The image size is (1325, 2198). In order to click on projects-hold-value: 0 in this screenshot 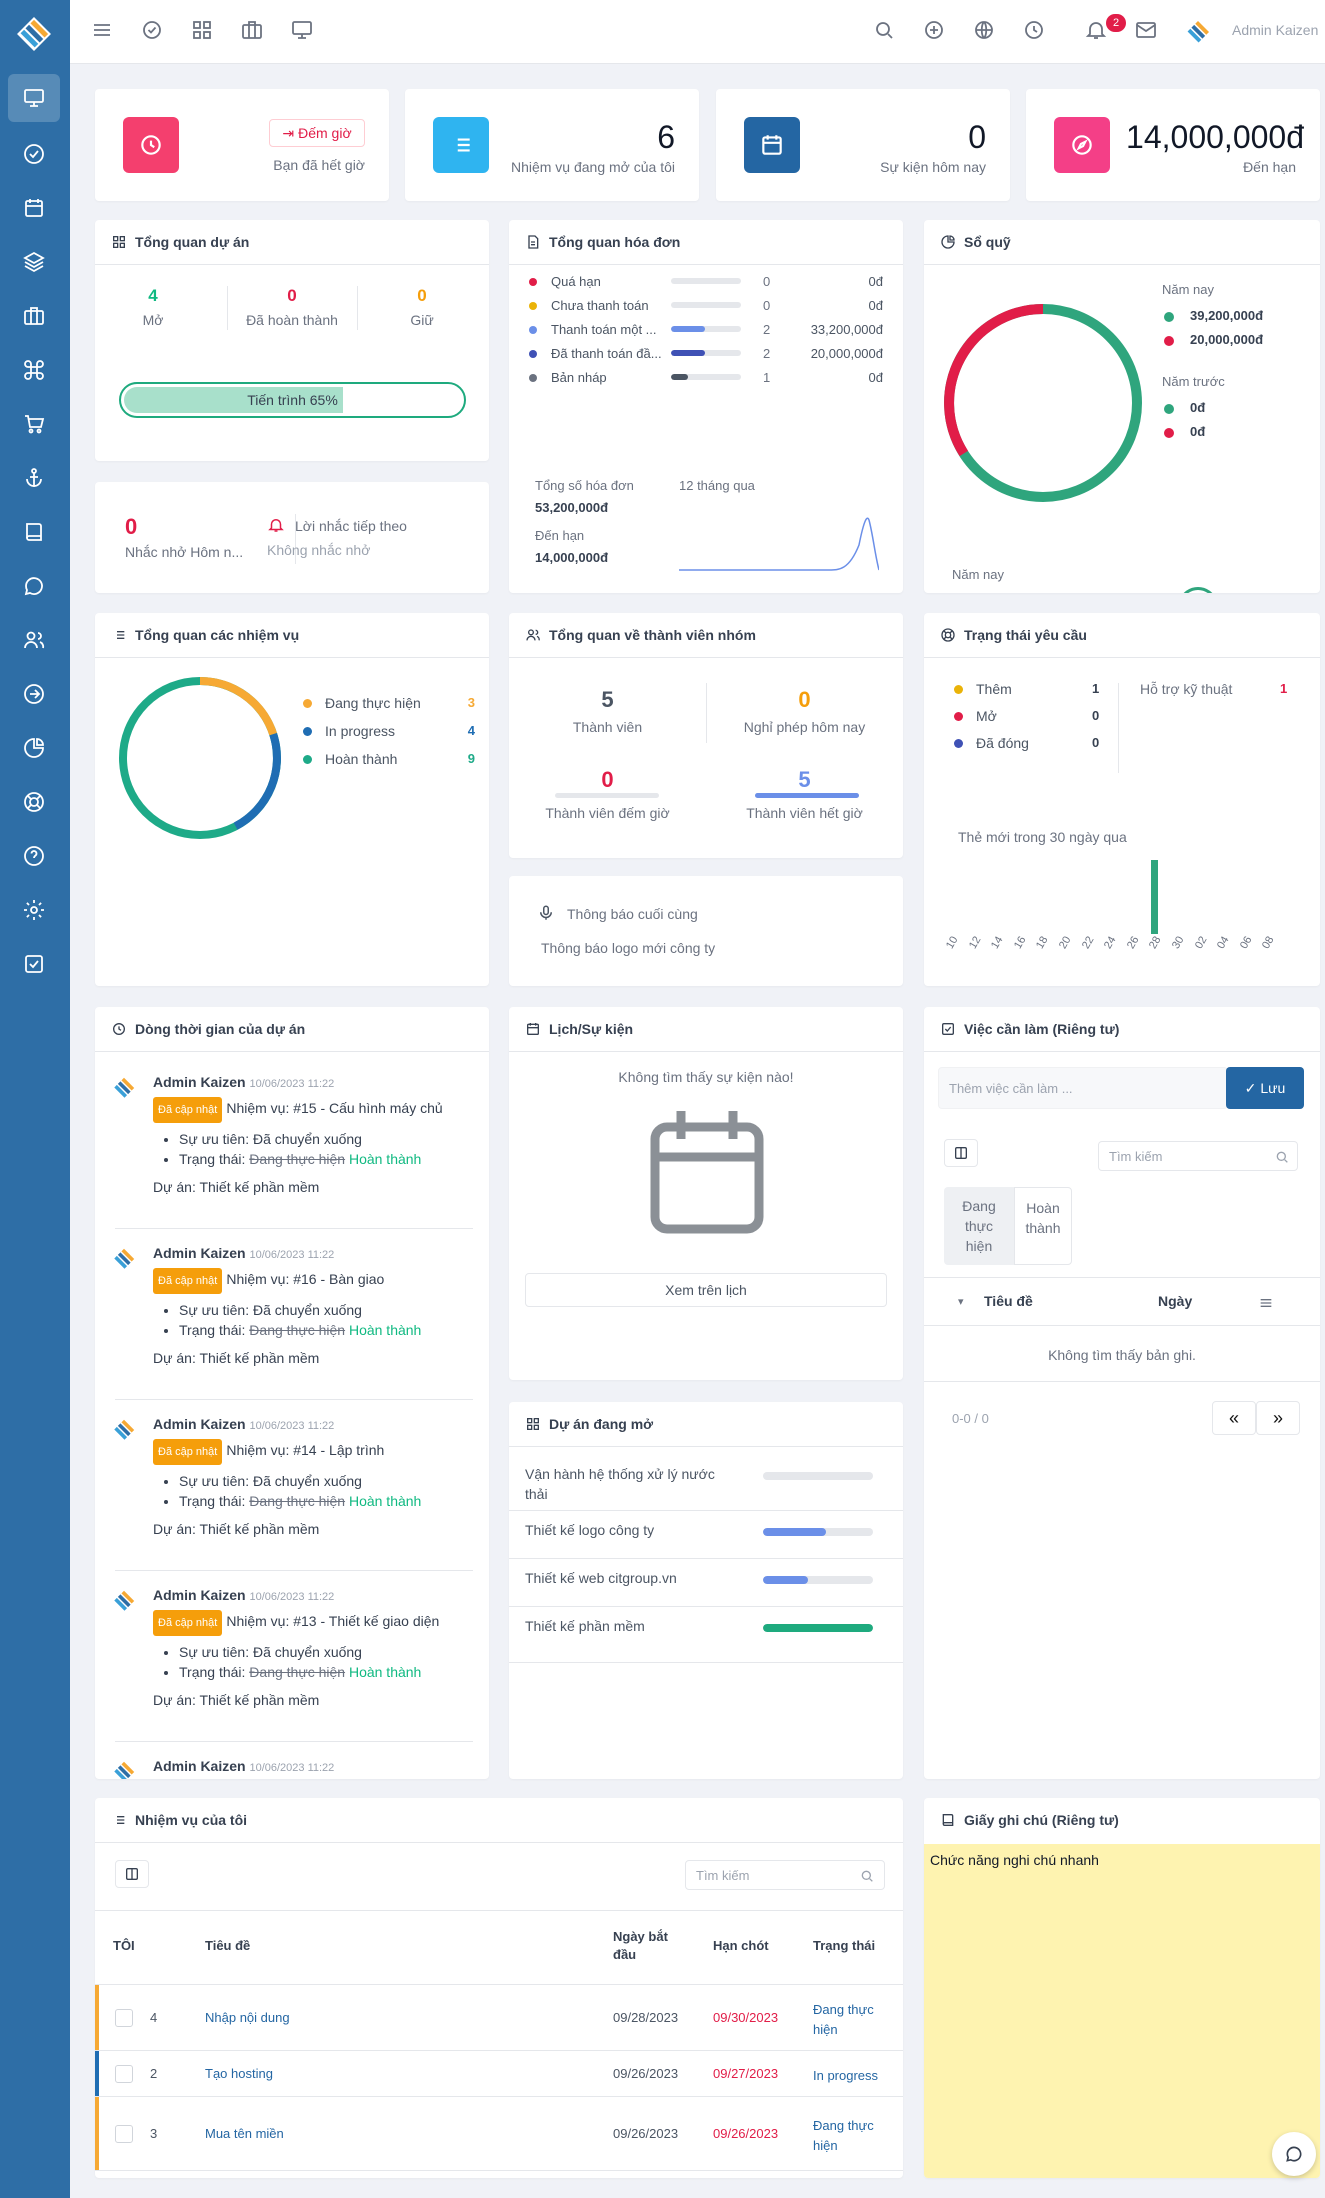, I will do `click(422, 295)`.